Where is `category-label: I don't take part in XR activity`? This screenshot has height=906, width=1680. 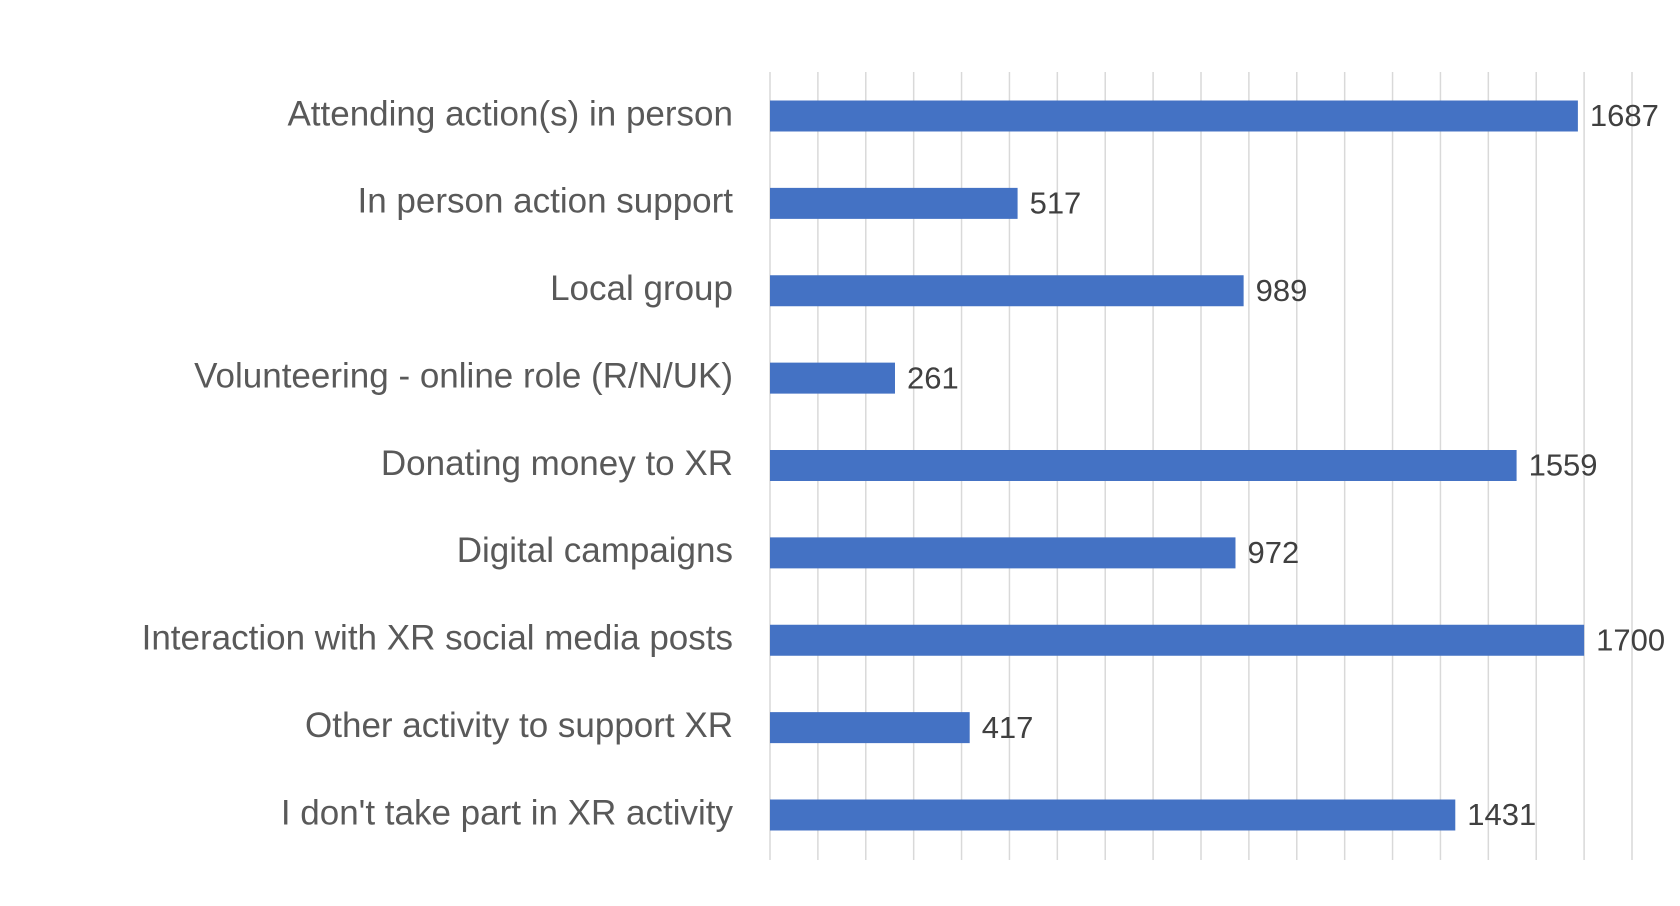
category-label: I don't take part in XR activity is located at coordinates (507, 812).